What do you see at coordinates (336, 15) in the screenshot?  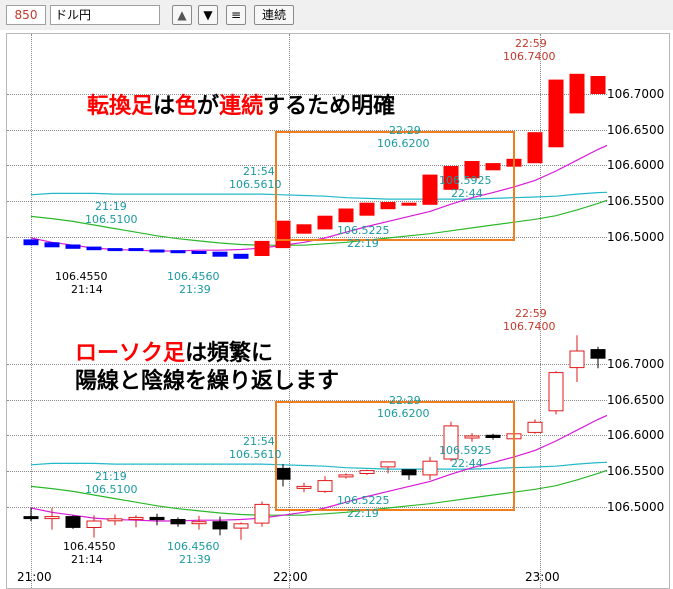 I see `toolbar: 850 ドル円 ▲ ▼ ≡ 連続` at bounding box center [336, 15].